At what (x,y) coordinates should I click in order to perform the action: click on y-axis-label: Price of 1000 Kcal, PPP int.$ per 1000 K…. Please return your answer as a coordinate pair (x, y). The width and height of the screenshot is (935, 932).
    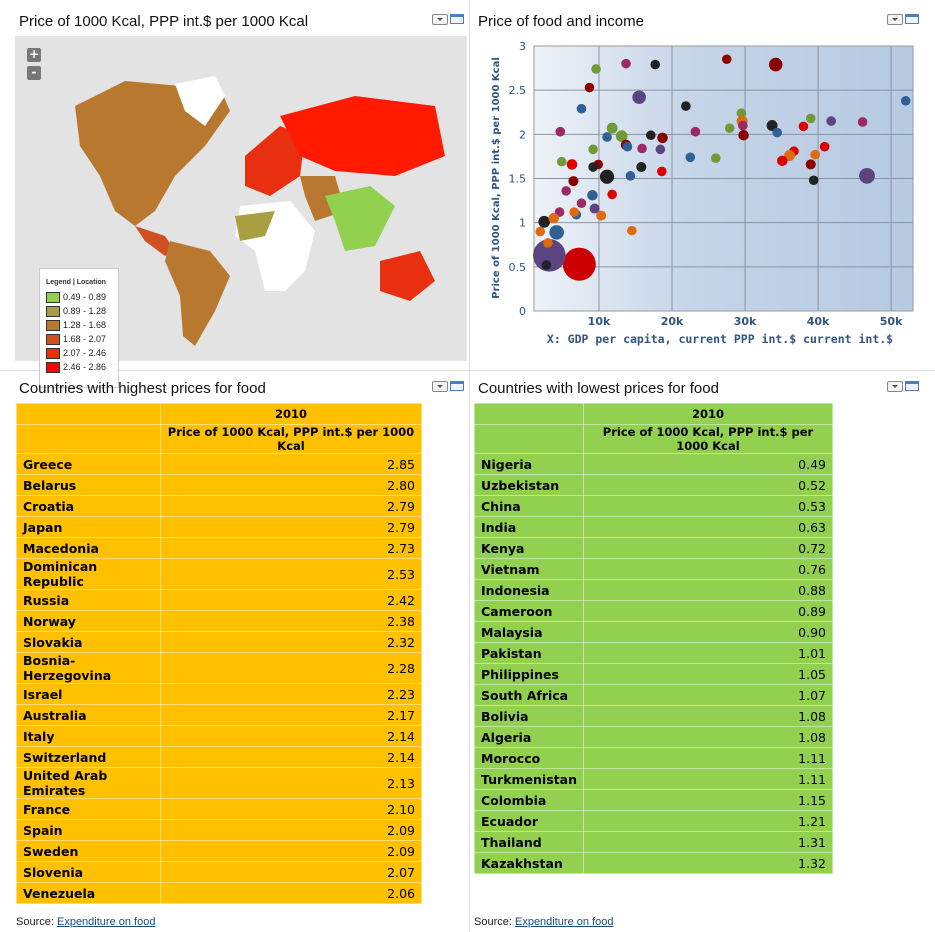
    Looking at the image, I should click on (496, 178).